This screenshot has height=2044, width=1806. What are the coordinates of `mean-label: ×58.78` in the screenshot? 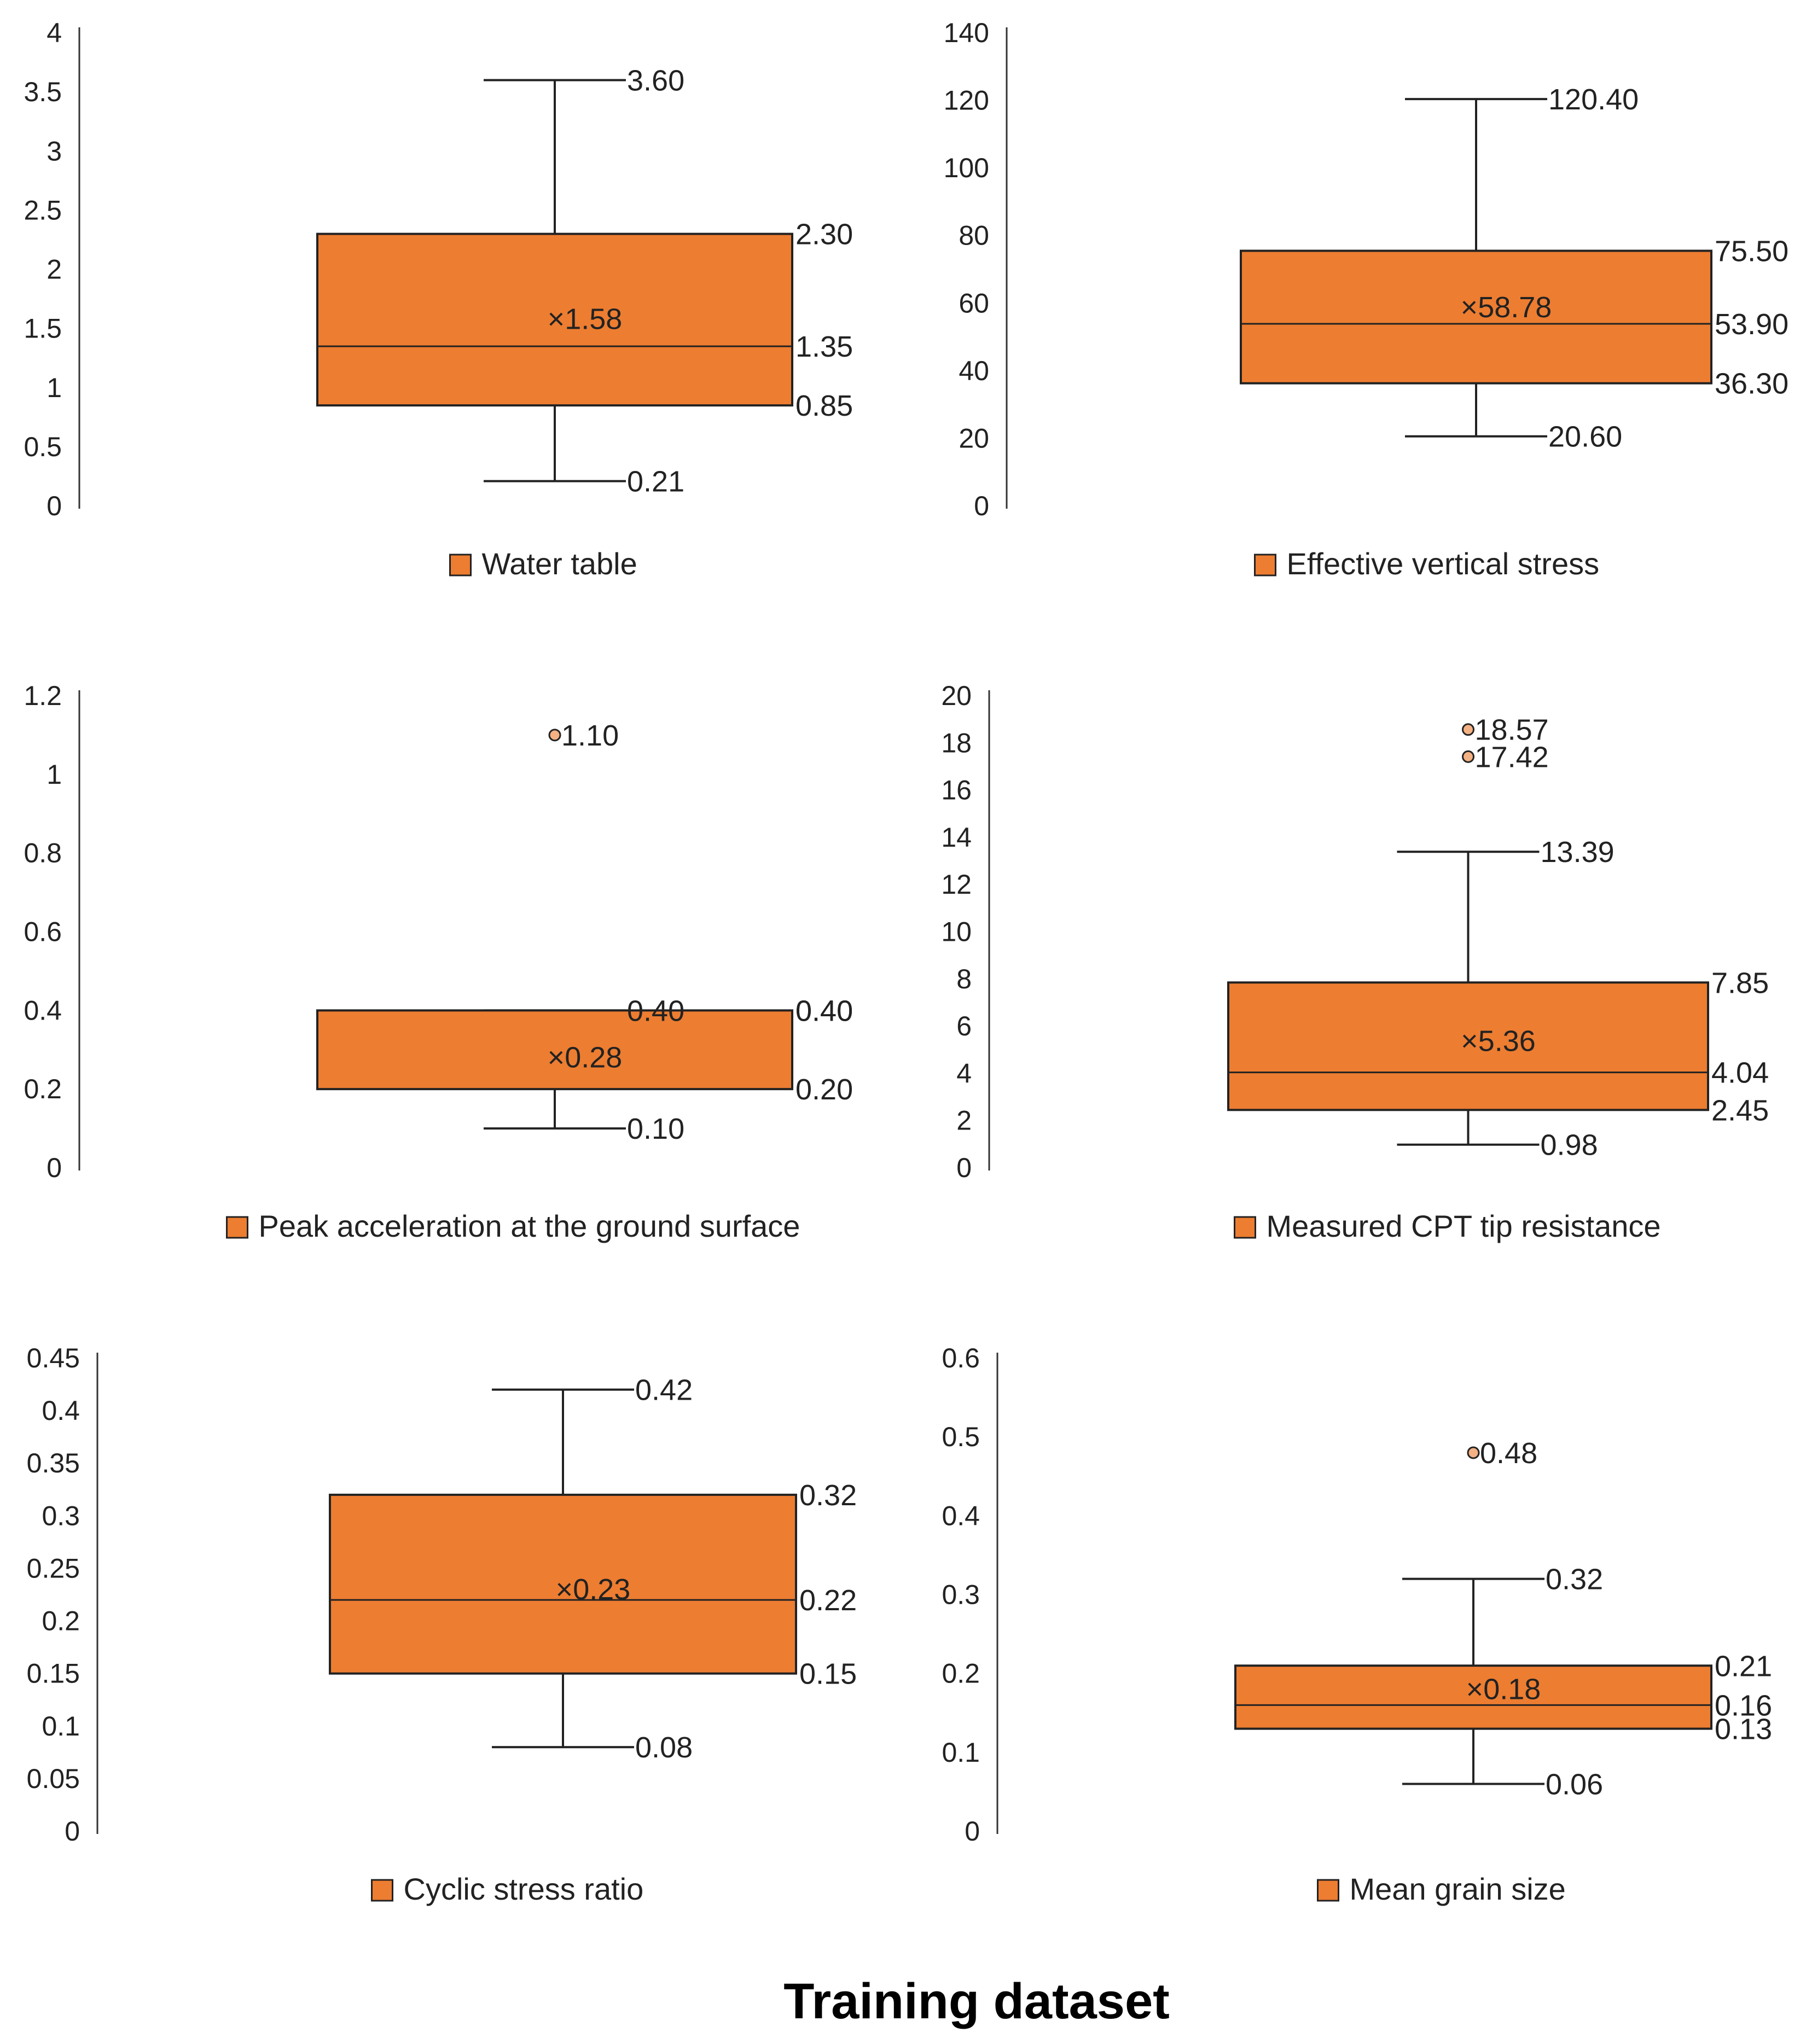 It's located at (1506, 307).